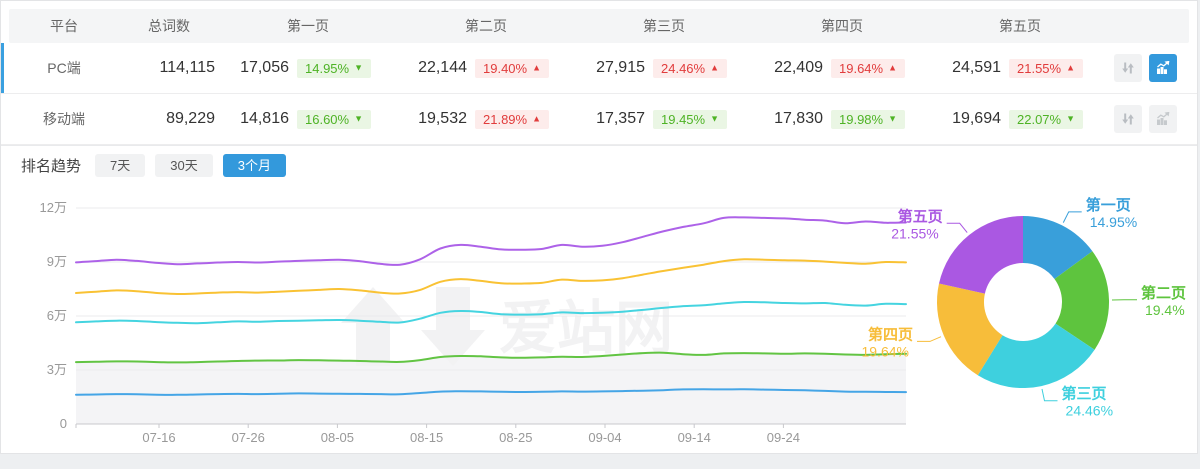 The image size is (1200, 469). What do you see at coordinates (515, 437) in the screenshot?
I see `svg-text: 08-25` at bounding box center [515, 437].